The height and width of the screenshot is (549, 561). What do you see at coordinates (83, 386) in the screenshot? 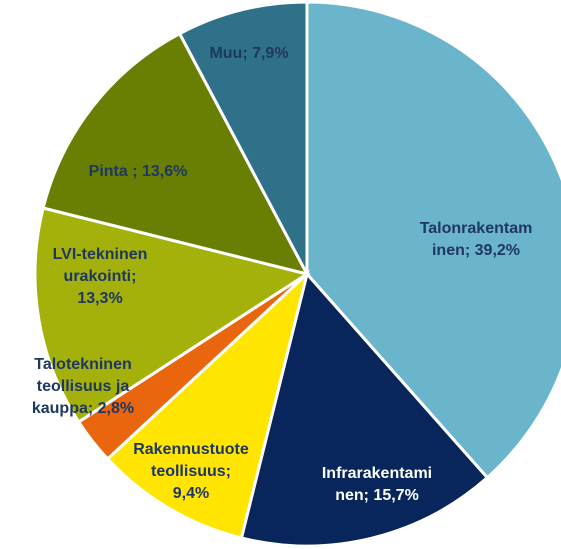
I see `data-label: teollisuus ja` at bounding box center [83, 386].